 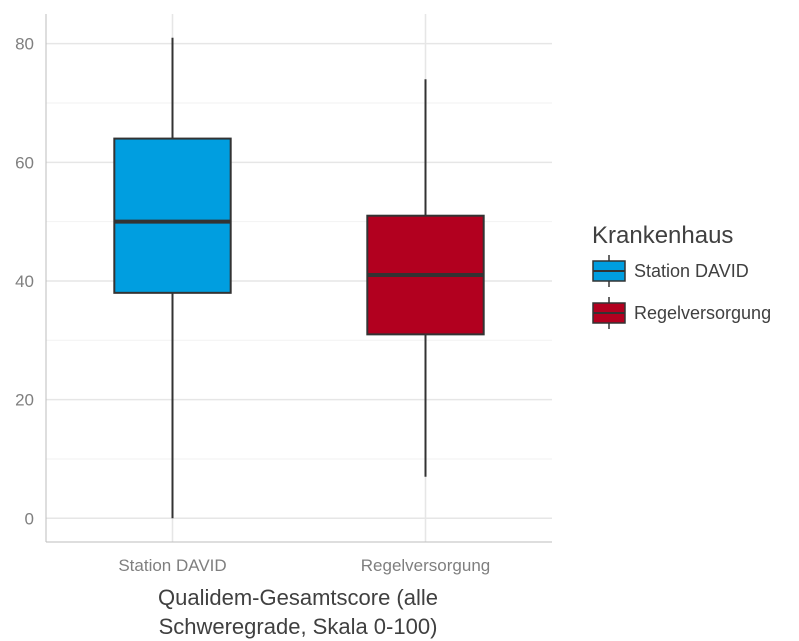 I want to click on y-tick-label: 20, so click(x=24, y=400).